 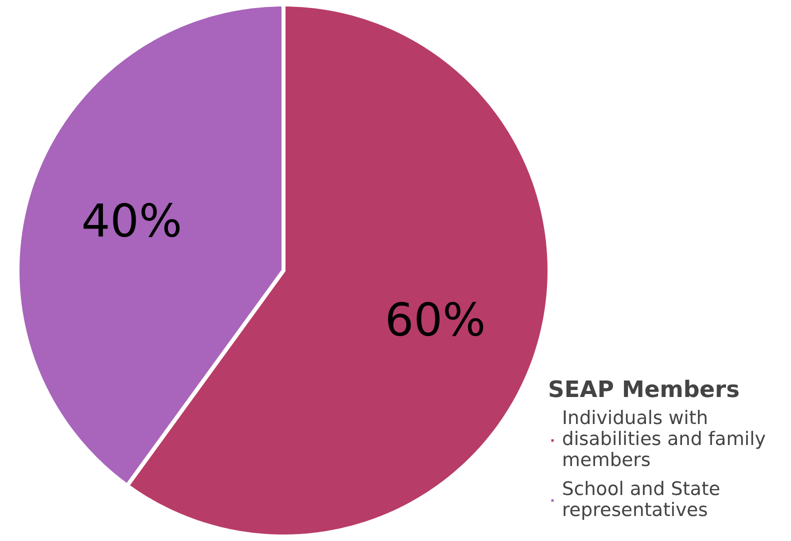 I want to click on data-label: 40%, so click(x=131, y=221).